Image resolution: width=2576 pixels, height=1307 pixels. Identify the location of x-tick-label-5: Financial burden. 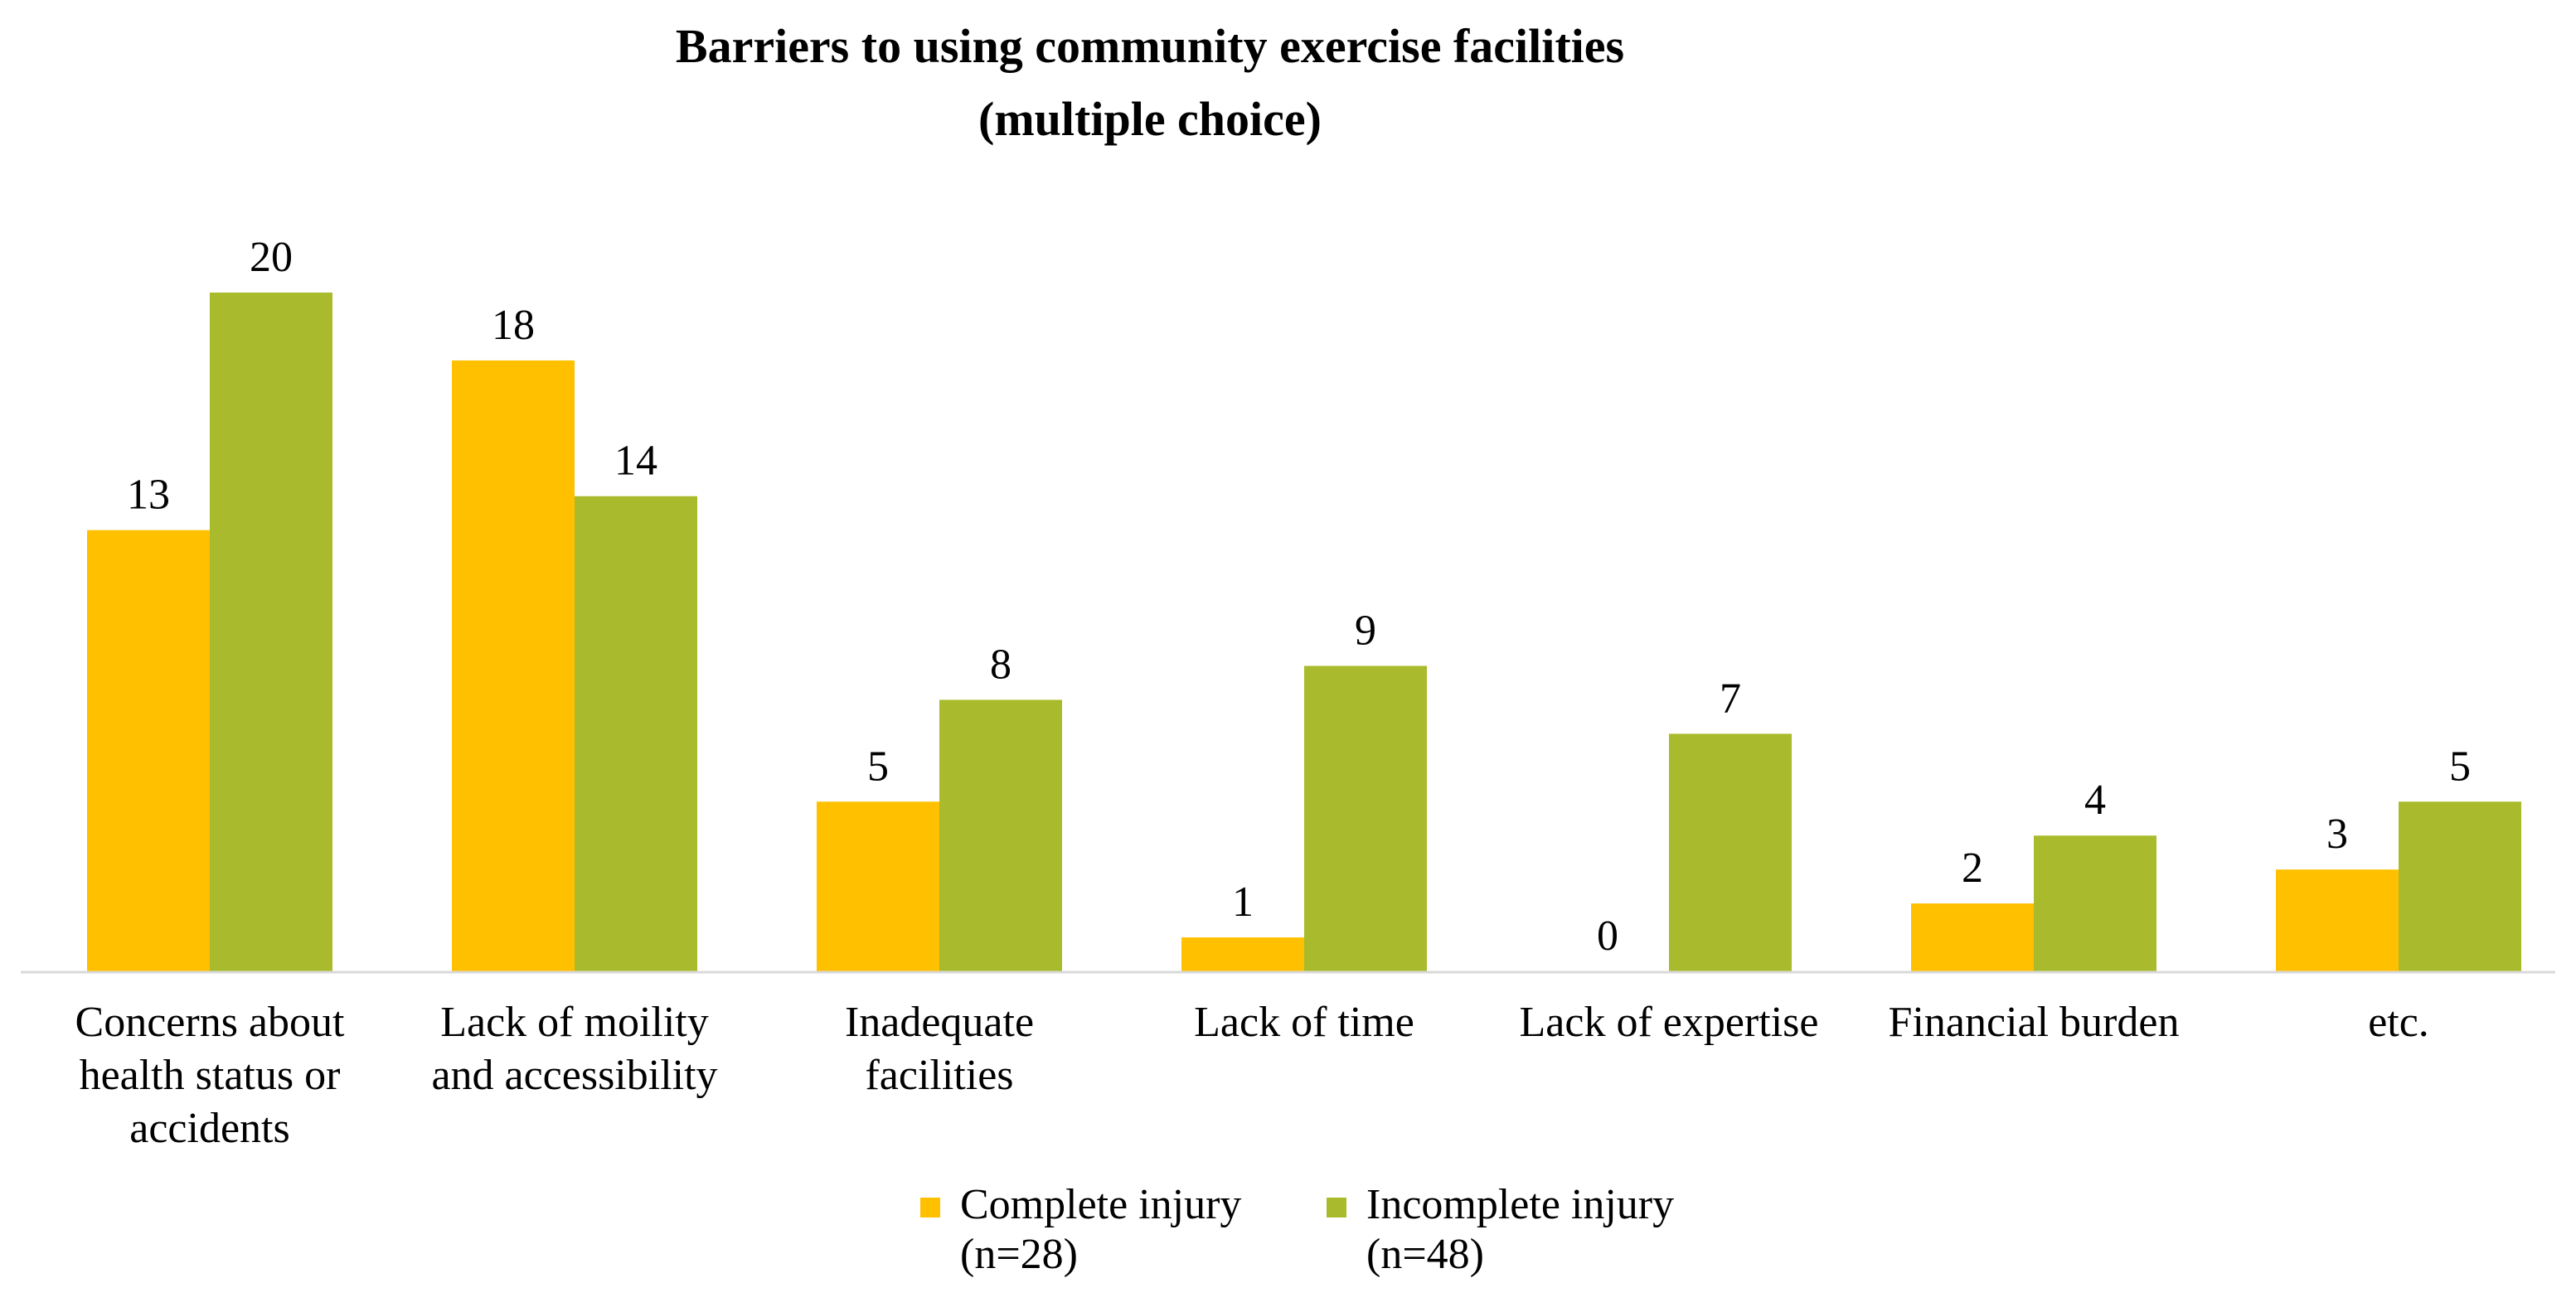
(2034, 1023).